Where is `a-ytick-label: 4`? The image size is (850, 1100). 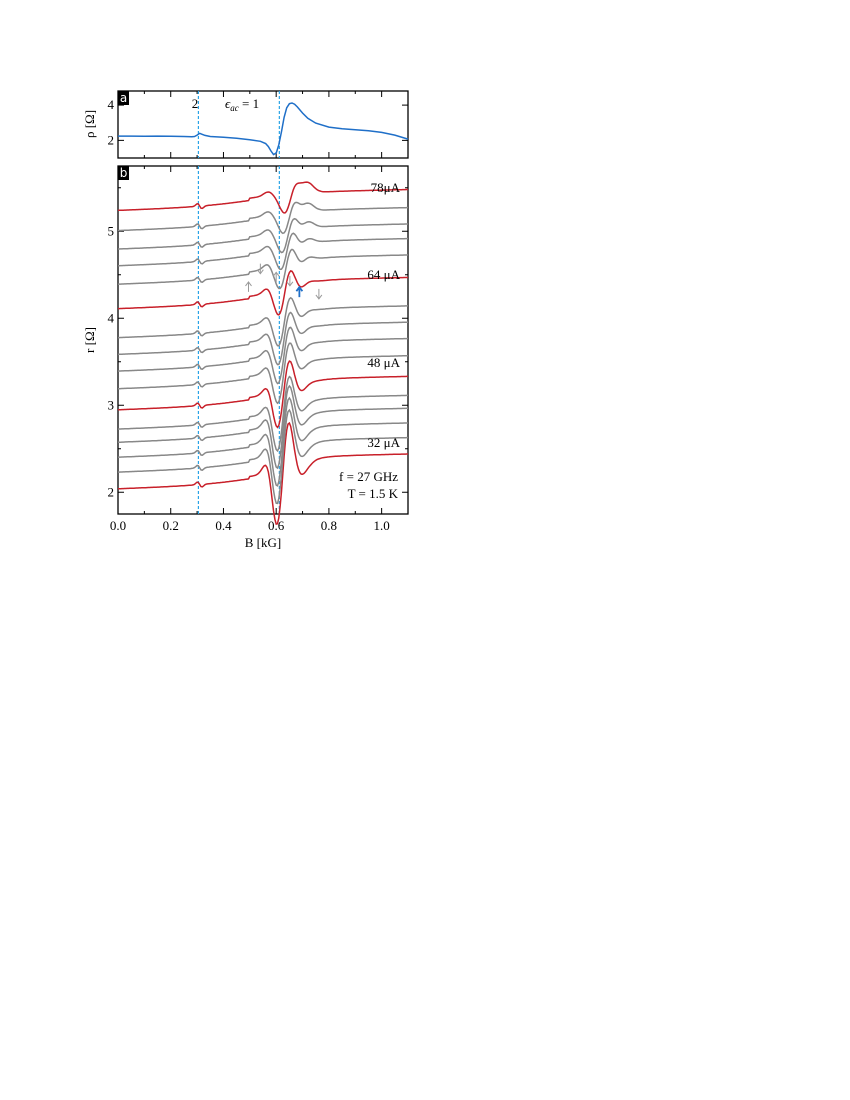 a-ytick-label: 4 is located at coordinates (111, 104).